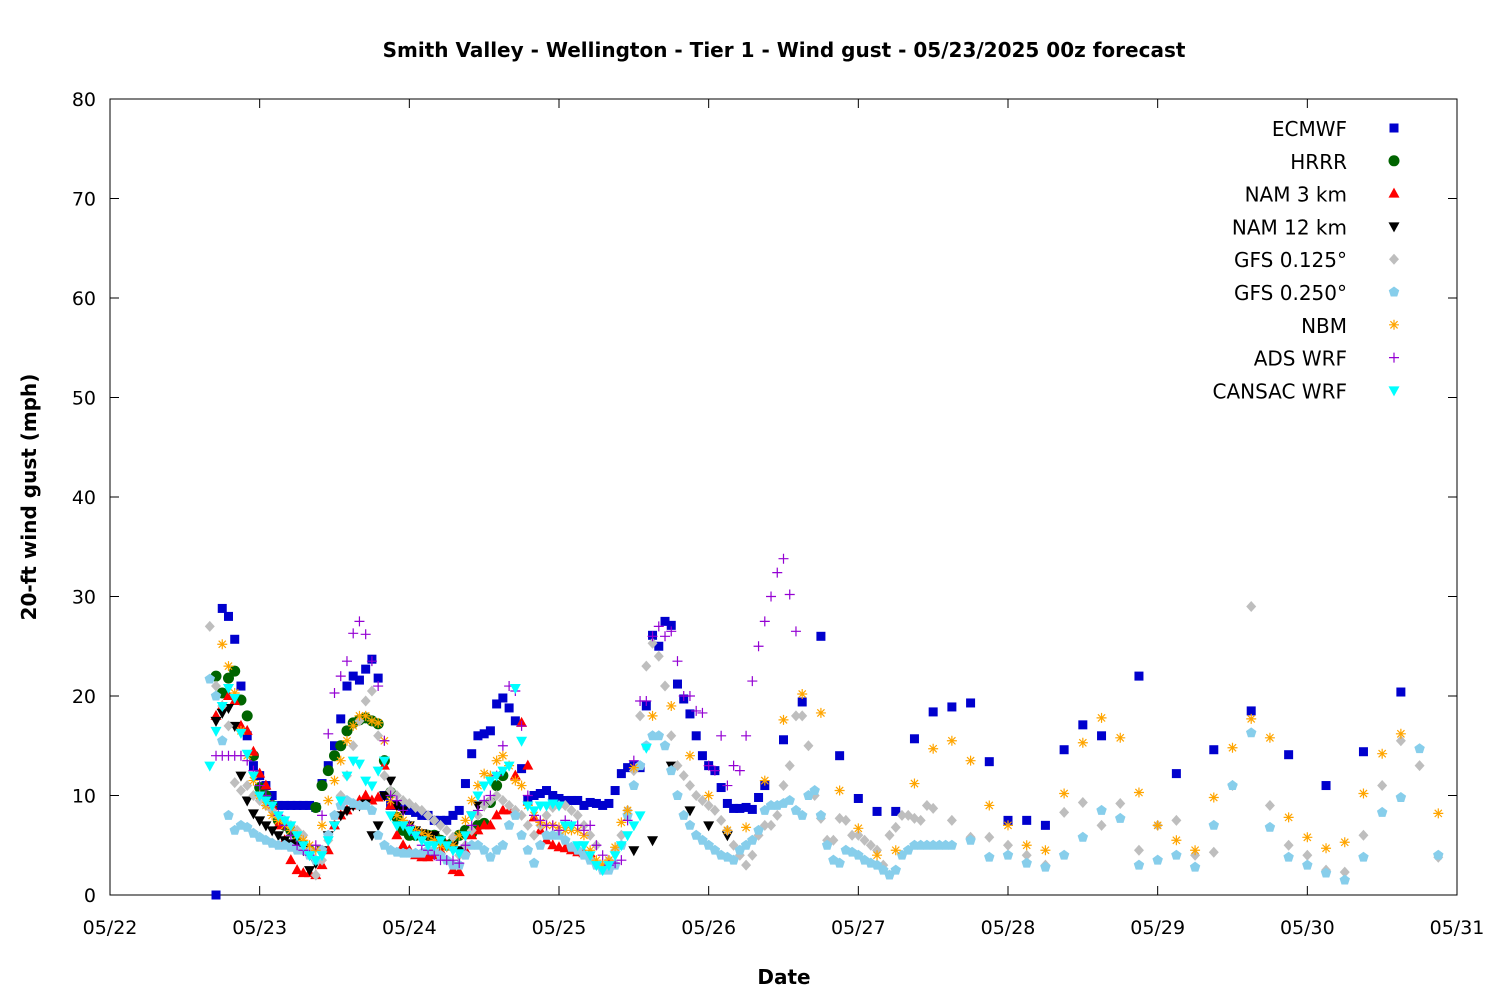 Image resolution: width=1500 pixels, height=1000 pixels. Describe the element at coordinates (1300, 359) in the screenshot. I see `legend-label: ADS WRF` at that location.